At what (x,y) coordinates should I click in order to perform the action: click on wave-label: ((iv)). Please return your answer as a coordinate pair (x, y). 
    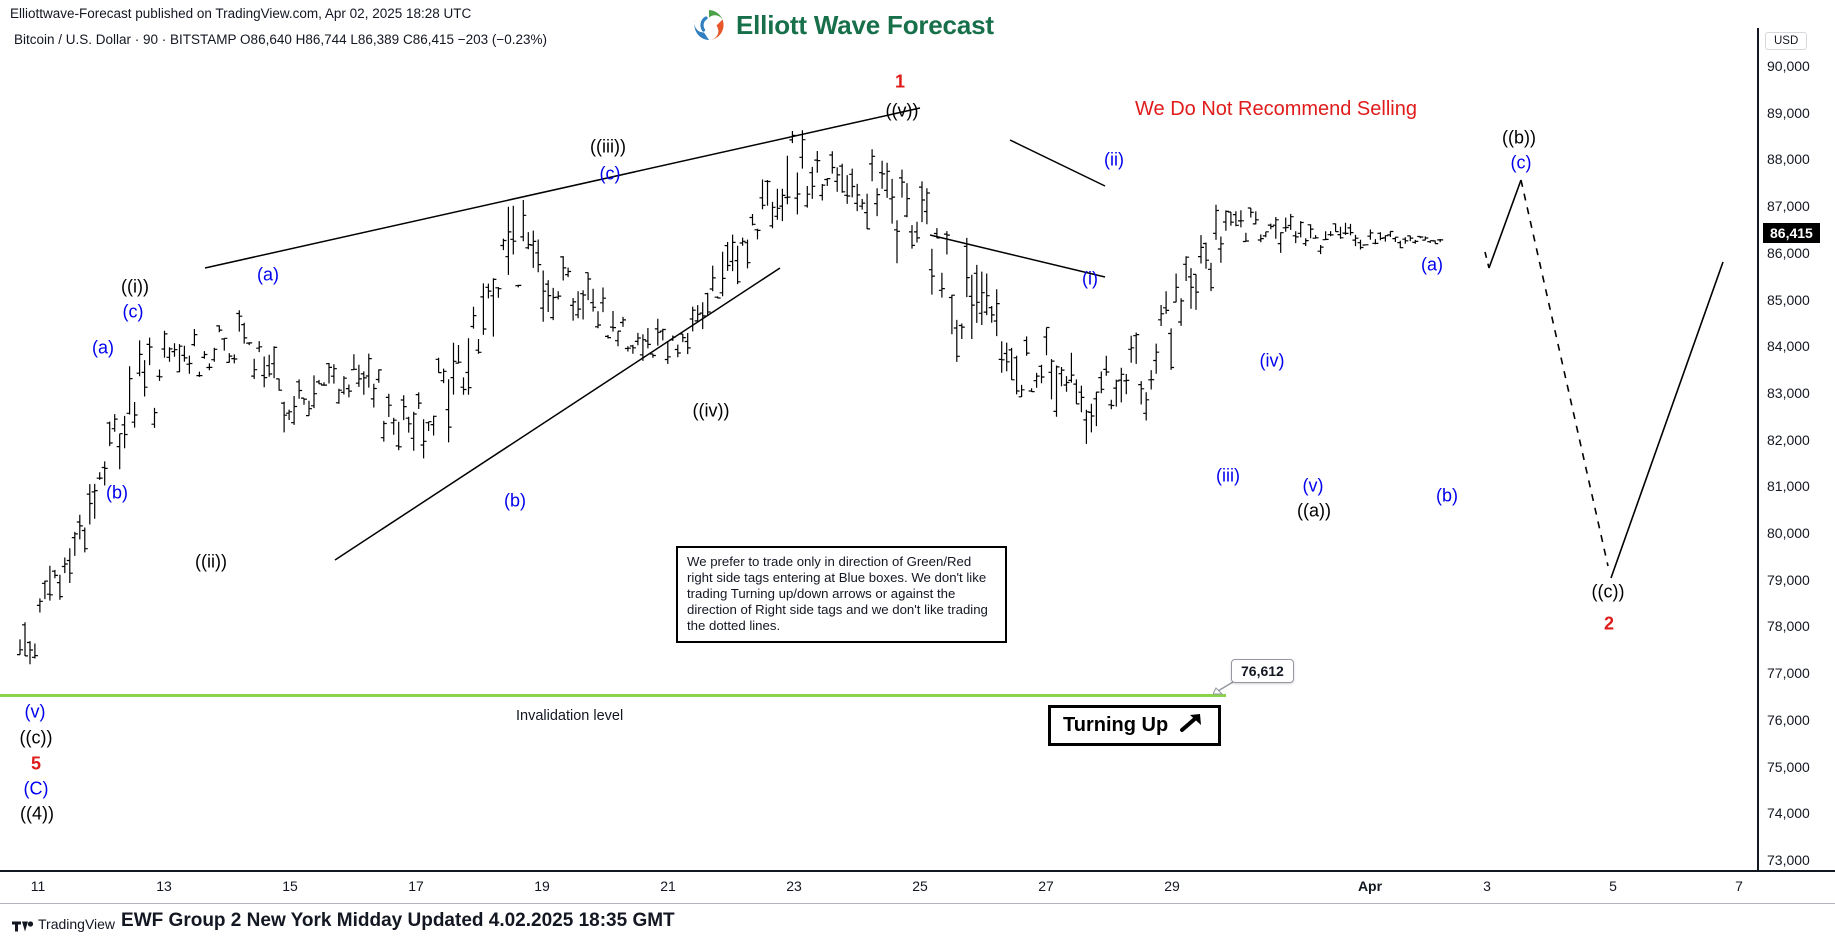
    Looking at the image, I should click on (711, 410).